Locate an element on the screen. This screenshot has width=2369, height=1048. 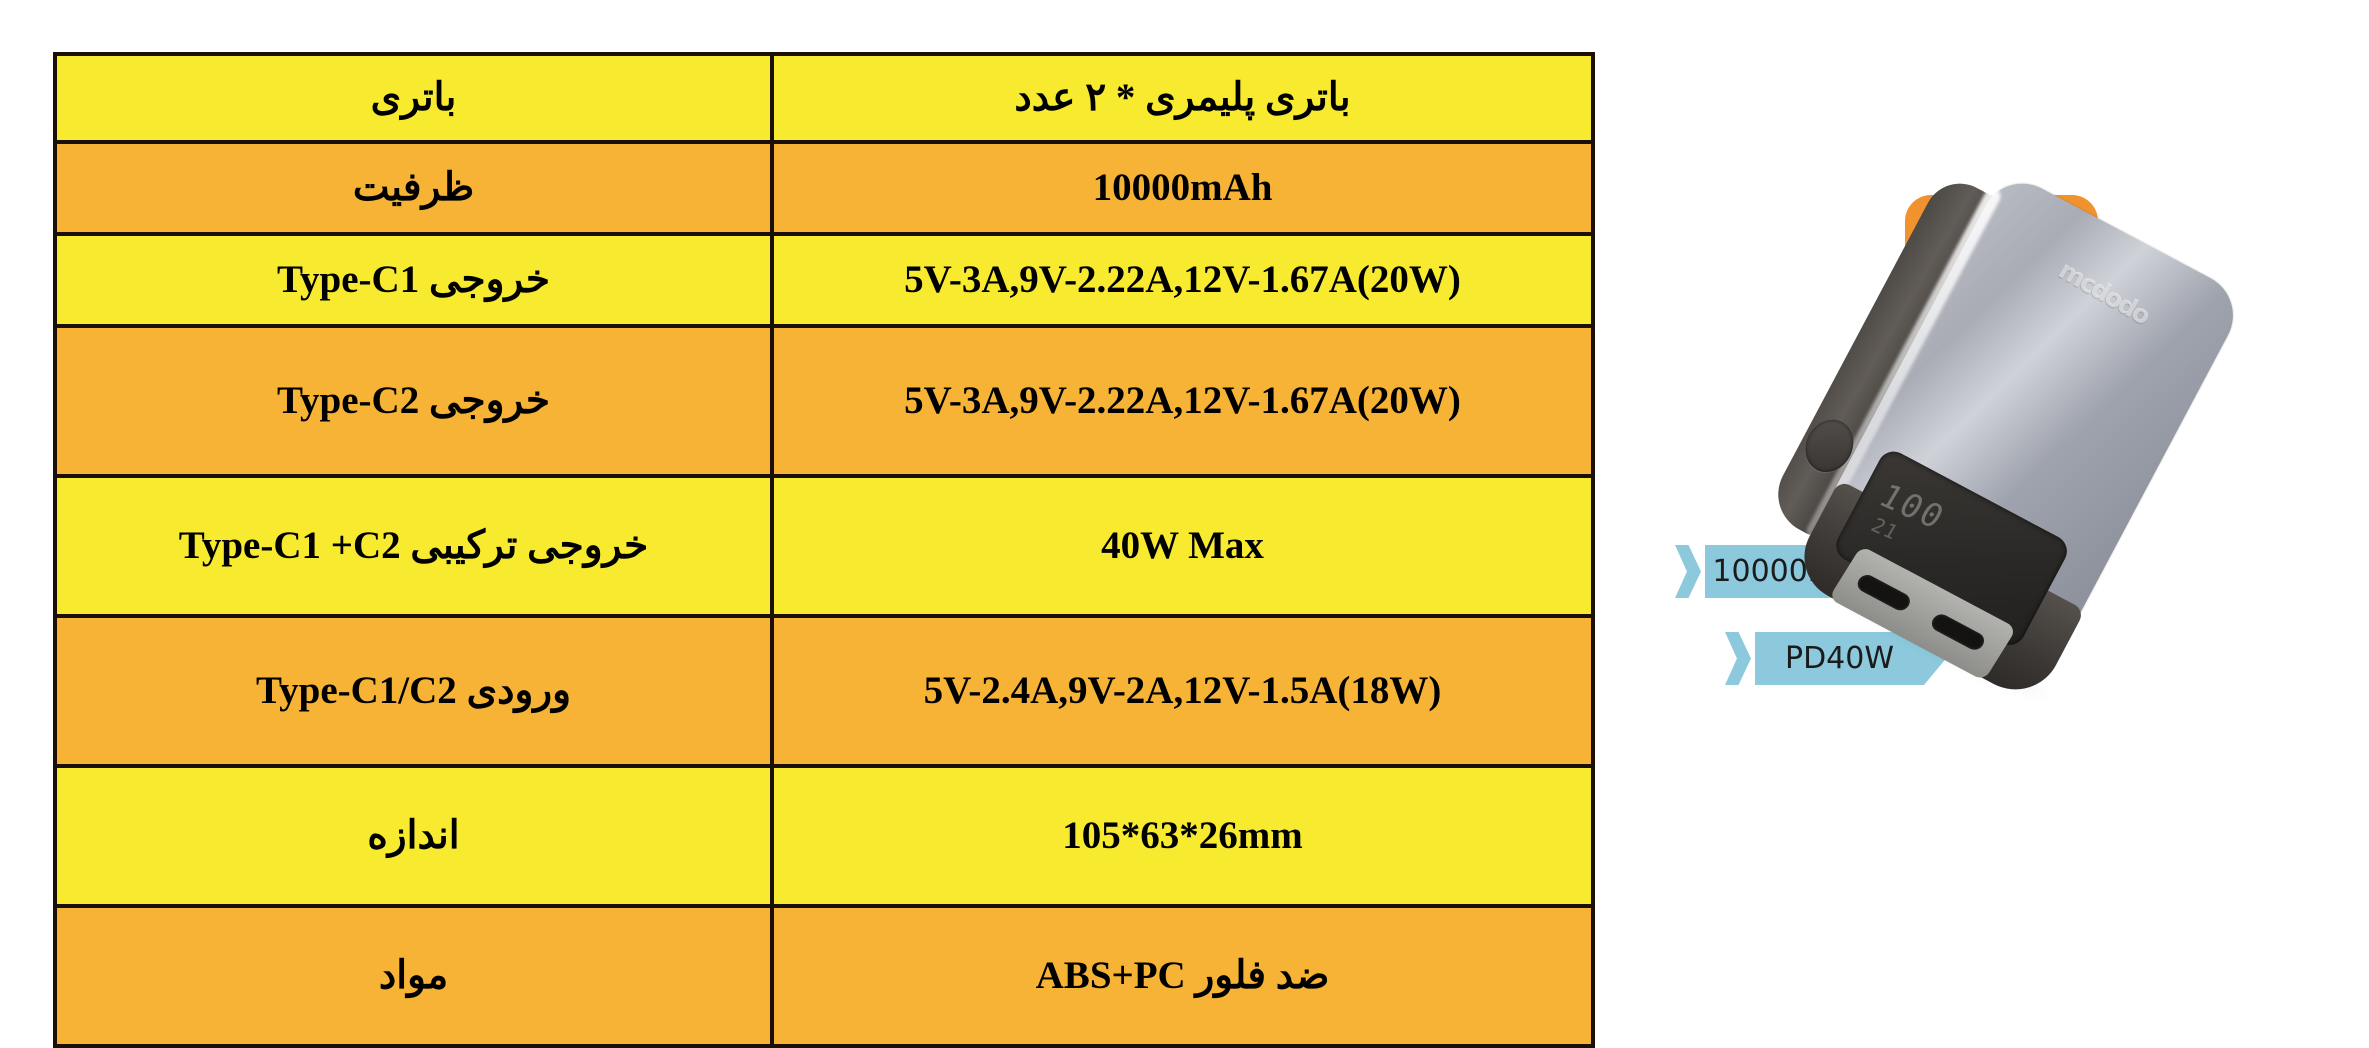
spec-label-material: مواد is located at coordinates (413, 976).